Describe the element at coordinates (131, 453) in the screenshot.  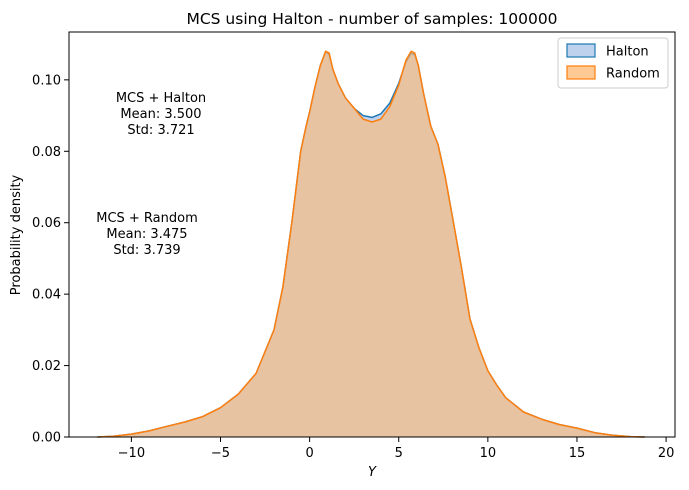
I see `x-tick-label: −10` at that location.